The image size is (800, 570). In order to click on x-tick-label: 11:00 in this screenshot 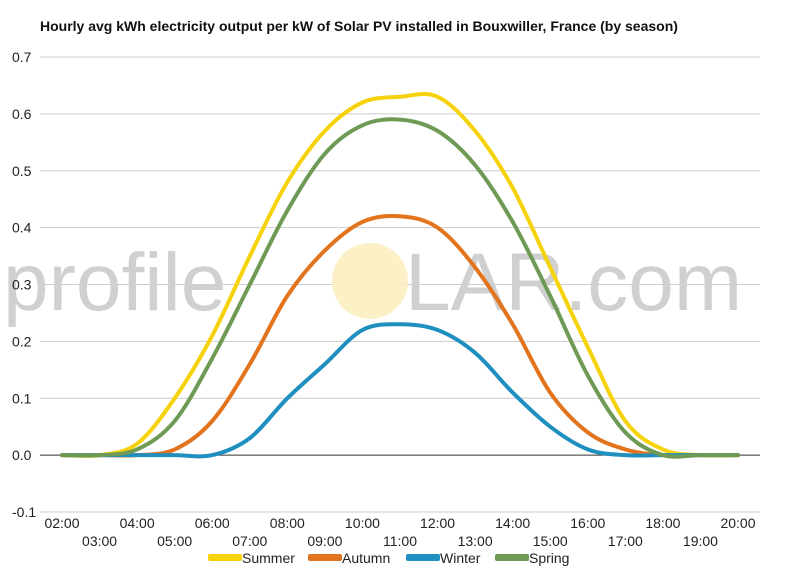, I will do `click(400, 541)`.